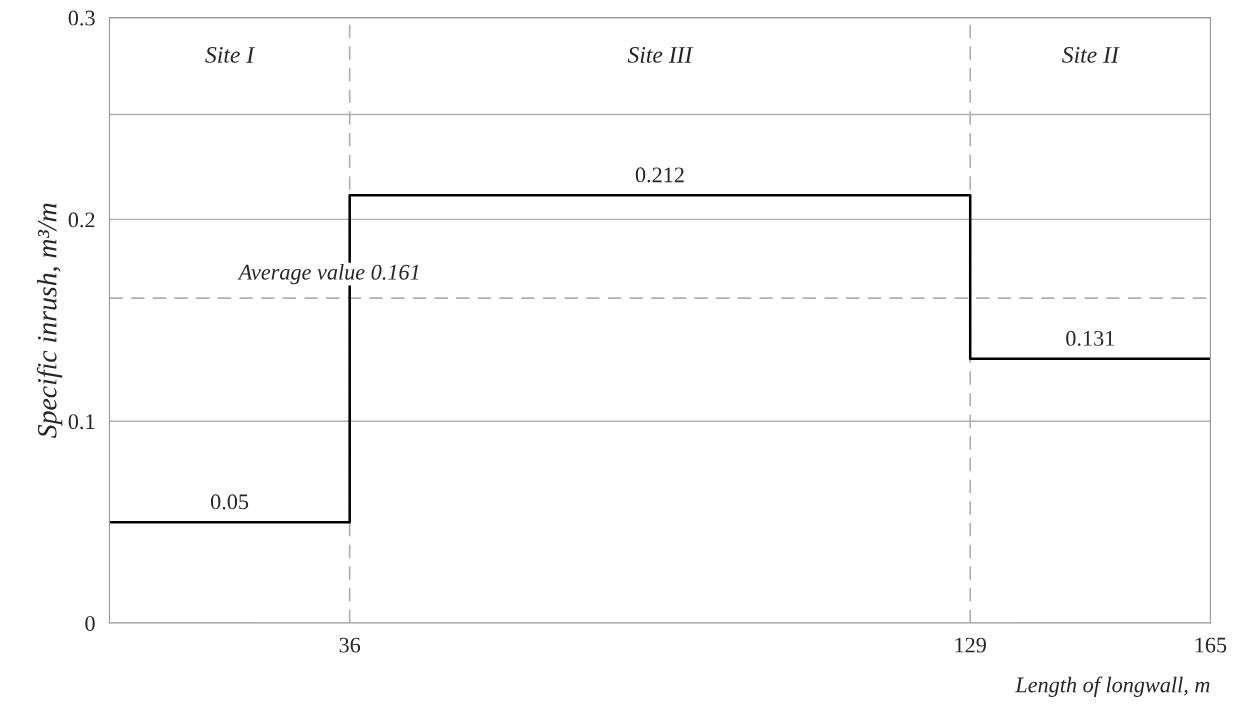 The width and height of the screenshot is (1244, 704). What do you see at coordinates (660, 55) in the screenshot?
I see `annotation: Site III` at bounding box center [660, 55].